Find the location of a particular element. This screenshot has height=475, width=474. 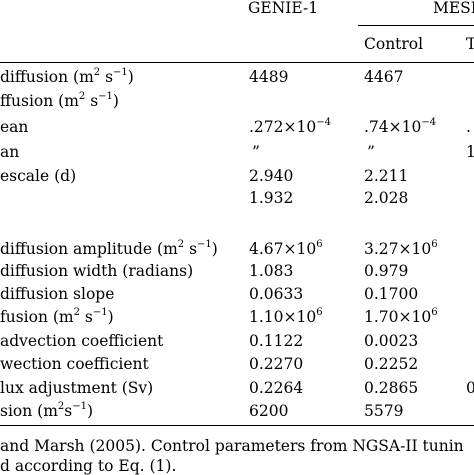

genie-cell: 0.1122 is located at coordinates (276, 341).